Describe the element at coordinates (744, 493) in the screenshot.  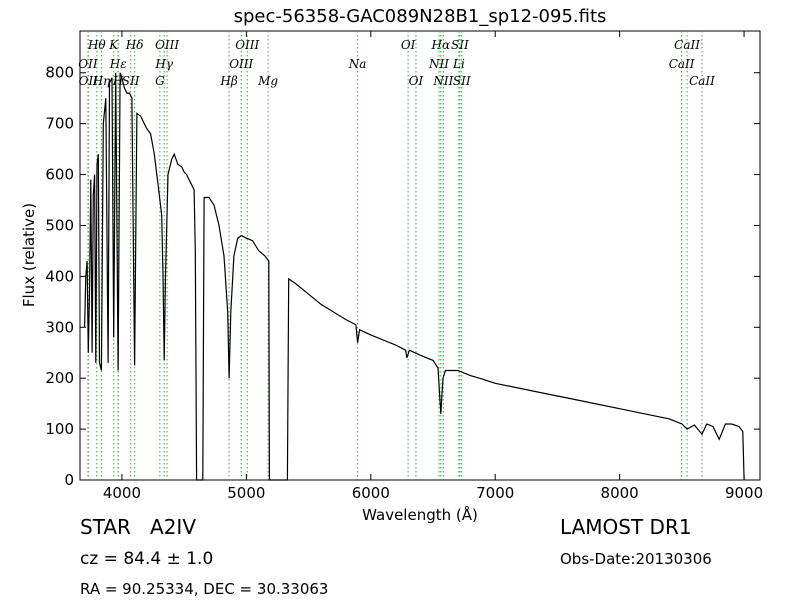
I see `x-tick-label: 9000` at that location.